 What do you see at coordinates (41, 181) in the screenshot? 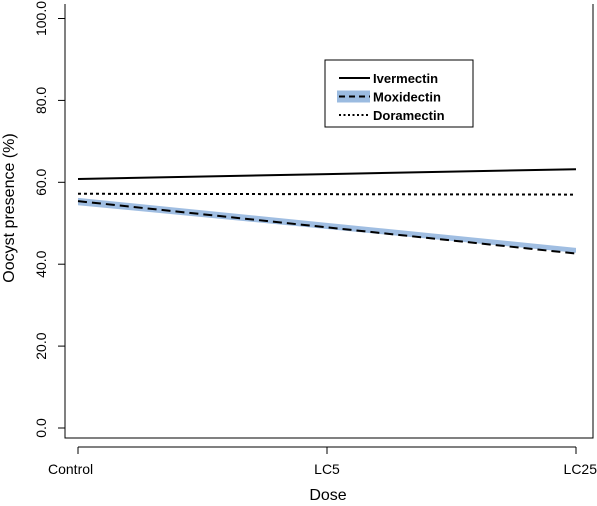
I see `y-tick-label: 60.0` at bounding box center [41, 181].